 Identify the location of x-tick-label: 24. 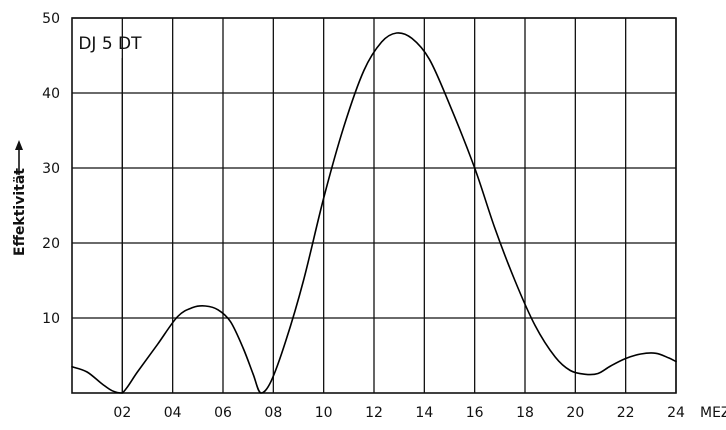
(676, 413).